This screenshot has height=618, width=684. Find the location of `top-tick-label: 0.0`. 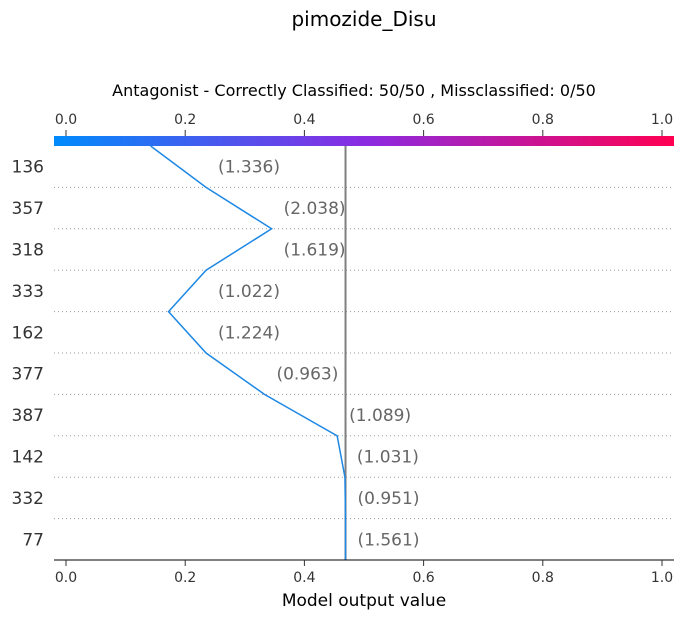

top-tick-label: 0.0 is located at coordinates (66, 120).